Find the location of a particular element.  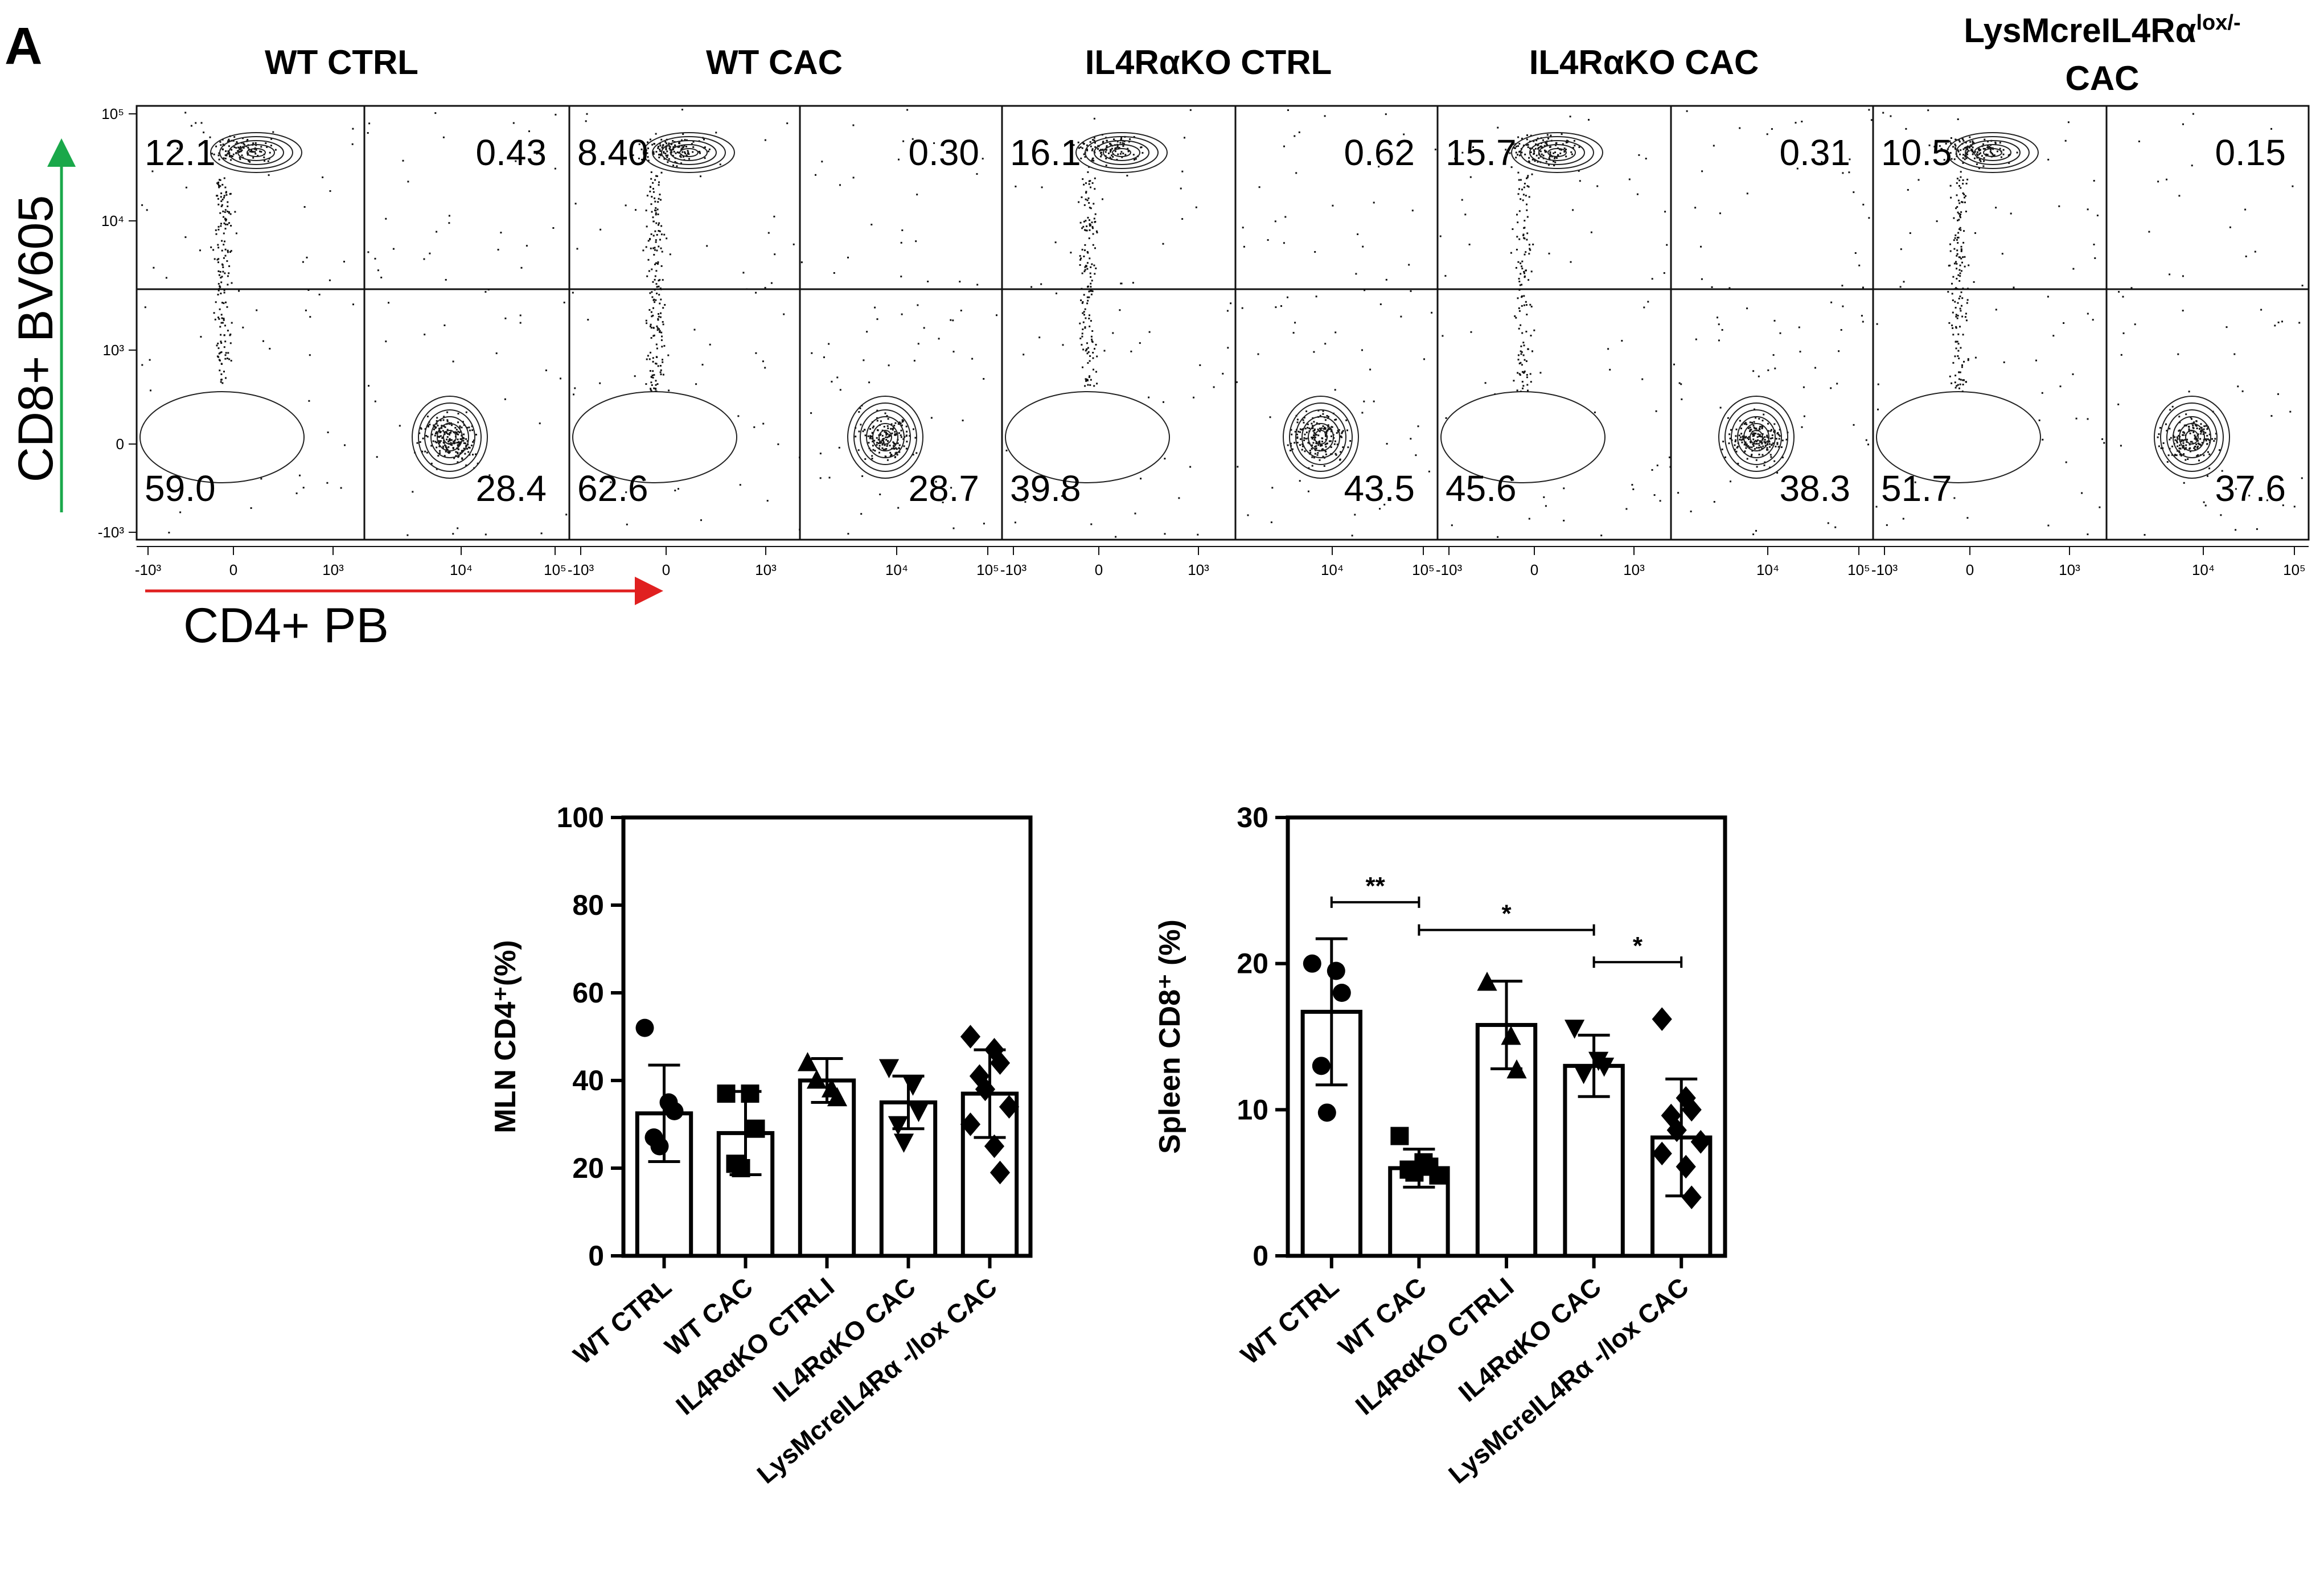

contour-cd4-pop is located at coordinates (1757, 437).